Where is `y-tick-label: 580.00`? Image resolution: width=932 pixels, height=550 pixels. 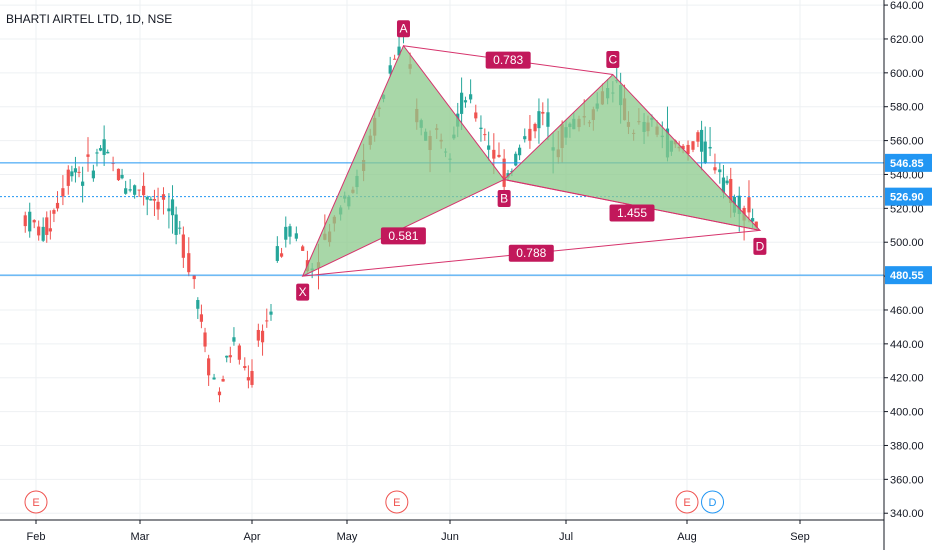 y-tick-label: 580.00 is located at coordinates (907, 108).